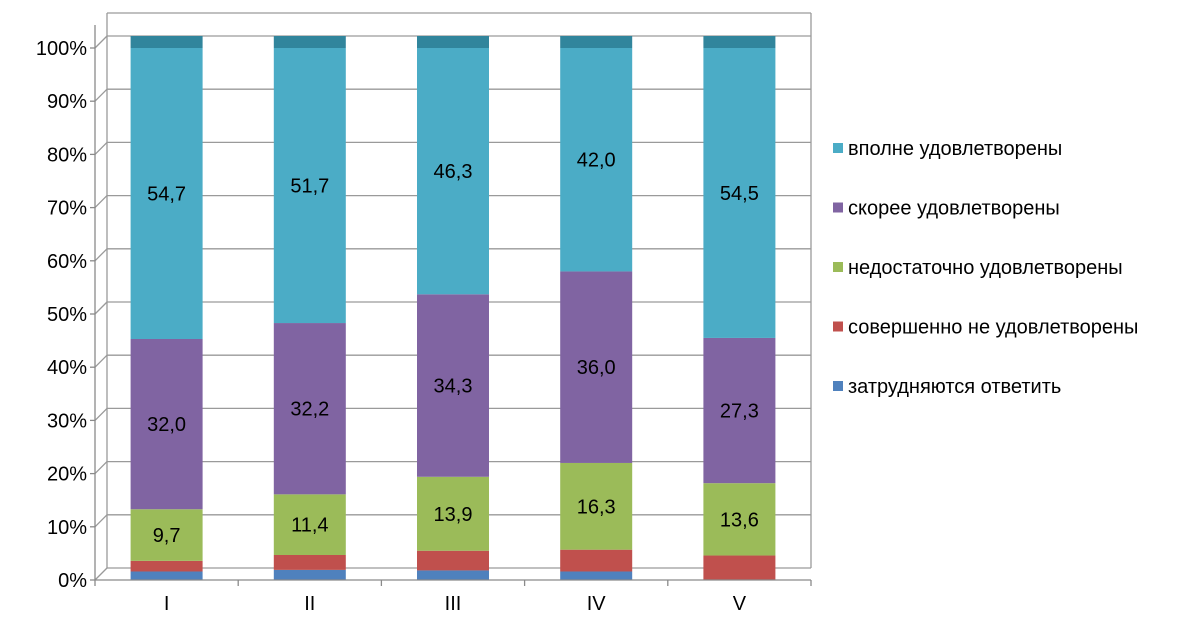 This screenshot has width=1204, height=622. What do you see at coordinates (67, 262) in the screenshot?
I see `y-tick-label: 60%` at bounding box center [67, 262].